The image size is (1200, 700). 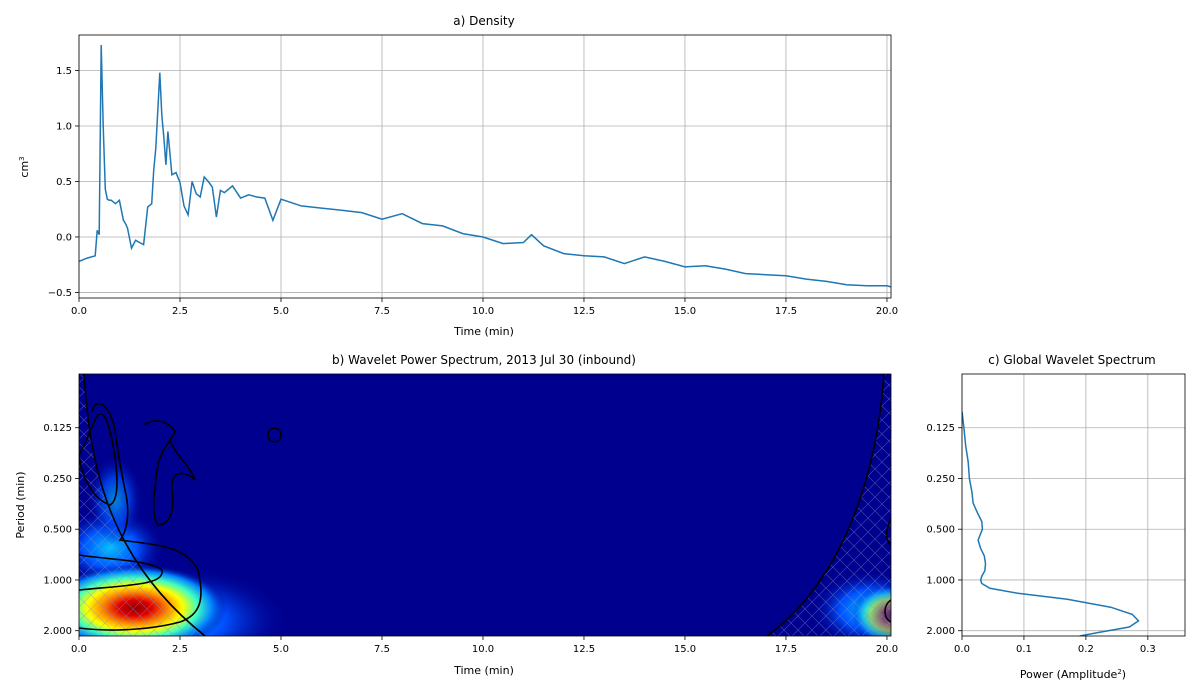 I want to click on wavelet-power-x-tick-label: 17.5, so click(x=786, y=649).